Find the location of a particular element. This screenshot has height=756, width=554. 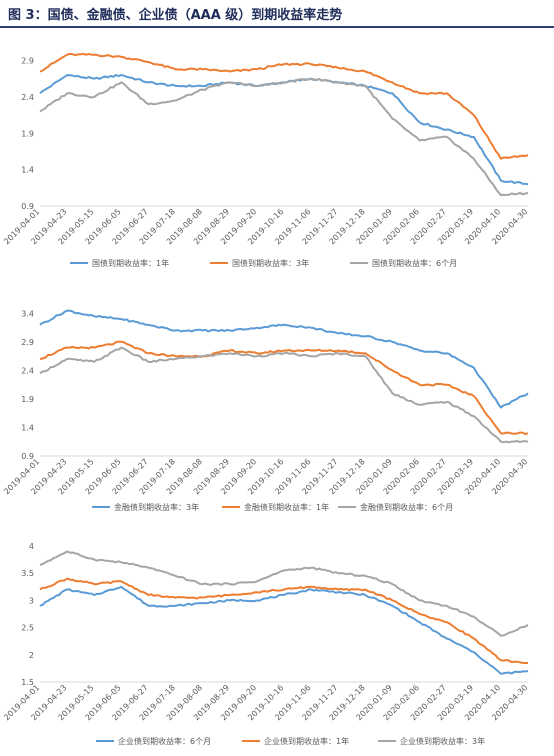

legend-label: 国债到期收益率：3年 is located at coordinates (270, 263).